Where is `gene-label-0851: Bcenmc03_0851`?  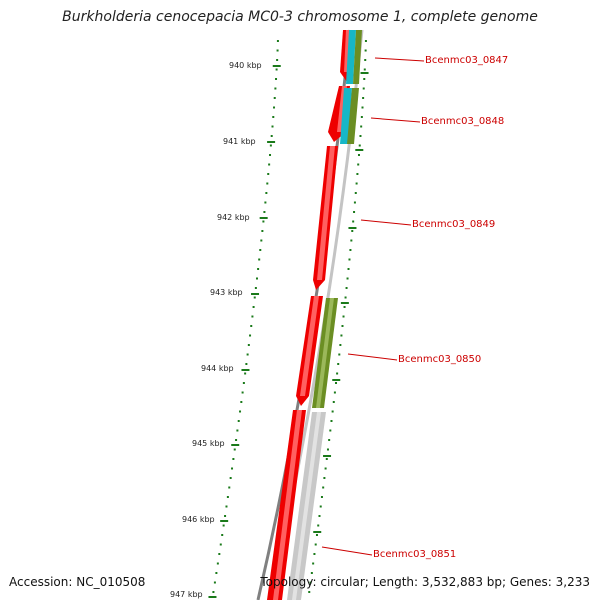 gene-label-0851: Bcenmc03_0851 is located at coordinates (414, 554).